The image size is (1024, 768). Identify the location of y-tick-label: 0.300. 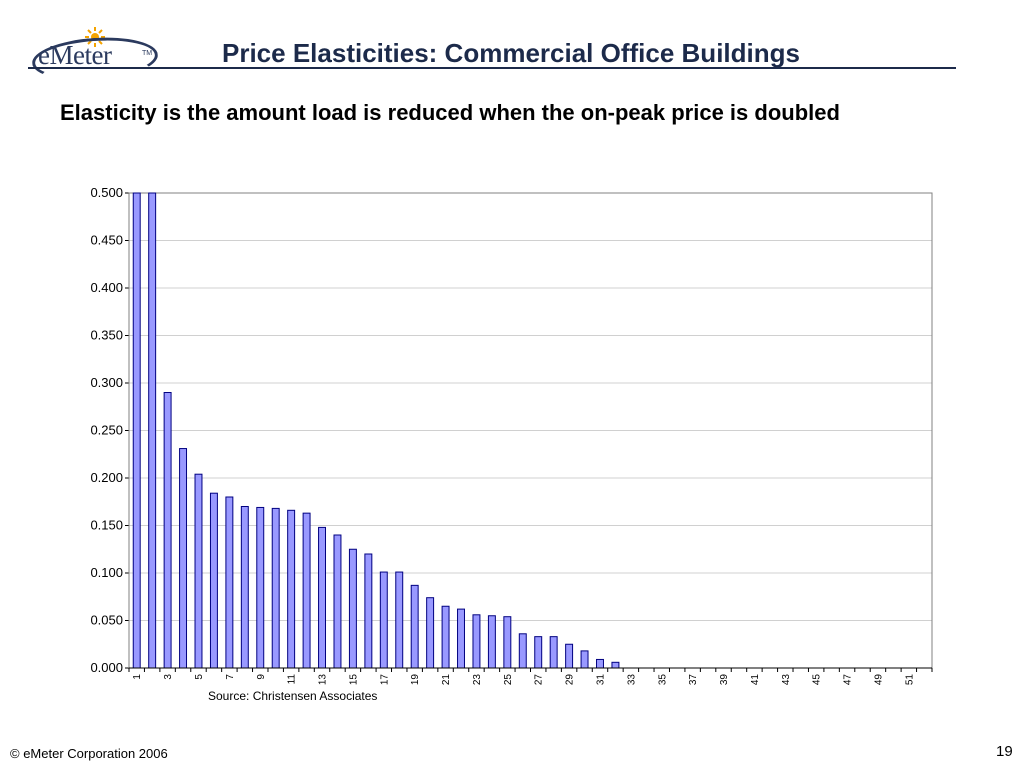
(106, 382).